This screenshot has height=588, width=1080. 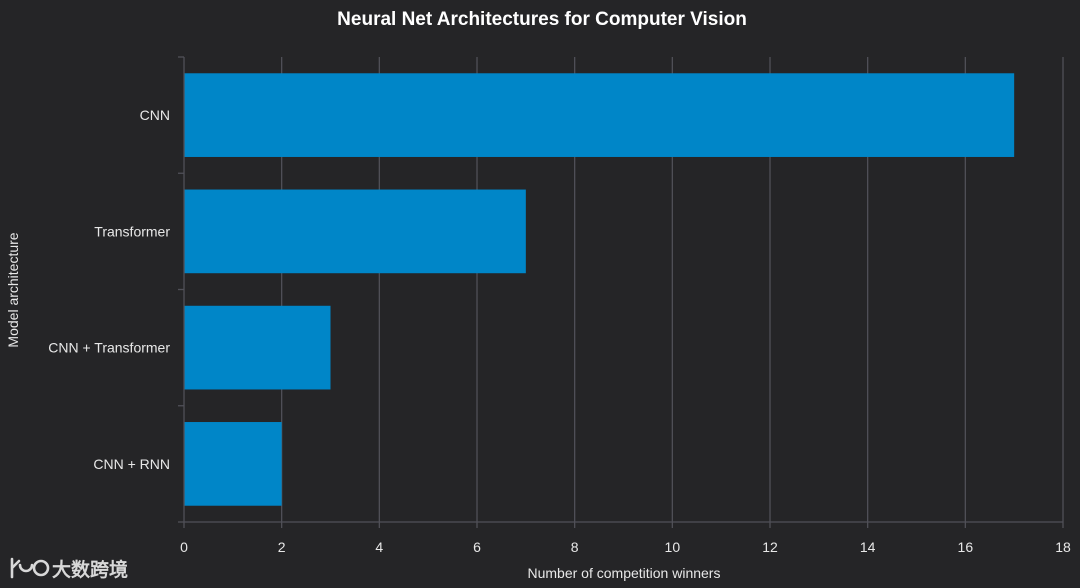 What do you see at coordinates (13, 289) in the screenshot?
I see `y-axis-title: Model architecture` at bounding box center [13, 289].